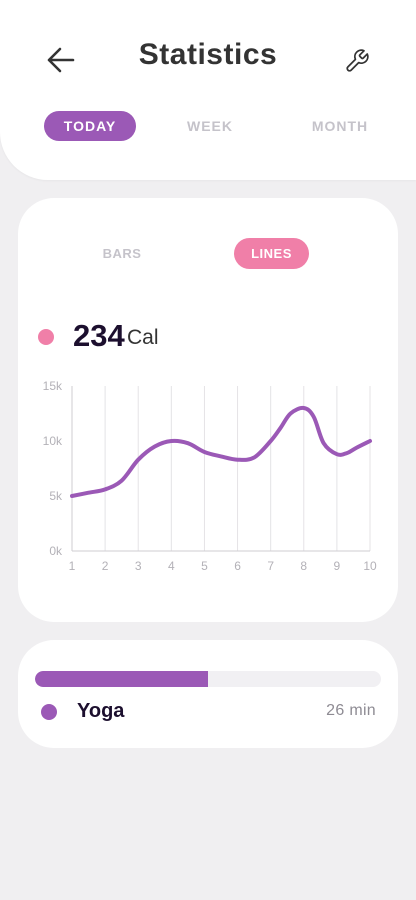 Image resolution: width=416 pixels, height=900 pixels. What do you see at coordinates (90, 126) in the screenshot?
I see `tab-today: TODAY` at bounding box center [90, 126].